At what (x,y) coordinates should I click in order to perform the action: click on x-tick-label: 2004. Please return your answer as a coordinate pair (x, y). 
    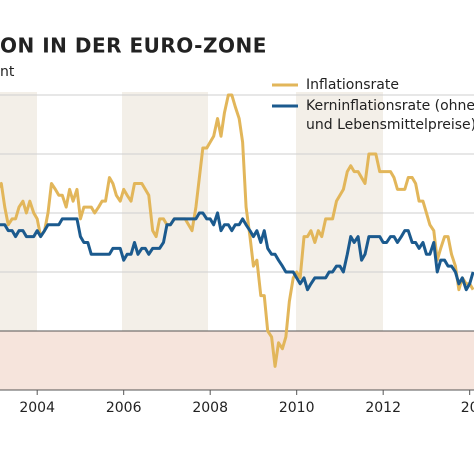
    Looking at the image, I should click on (37, 408).